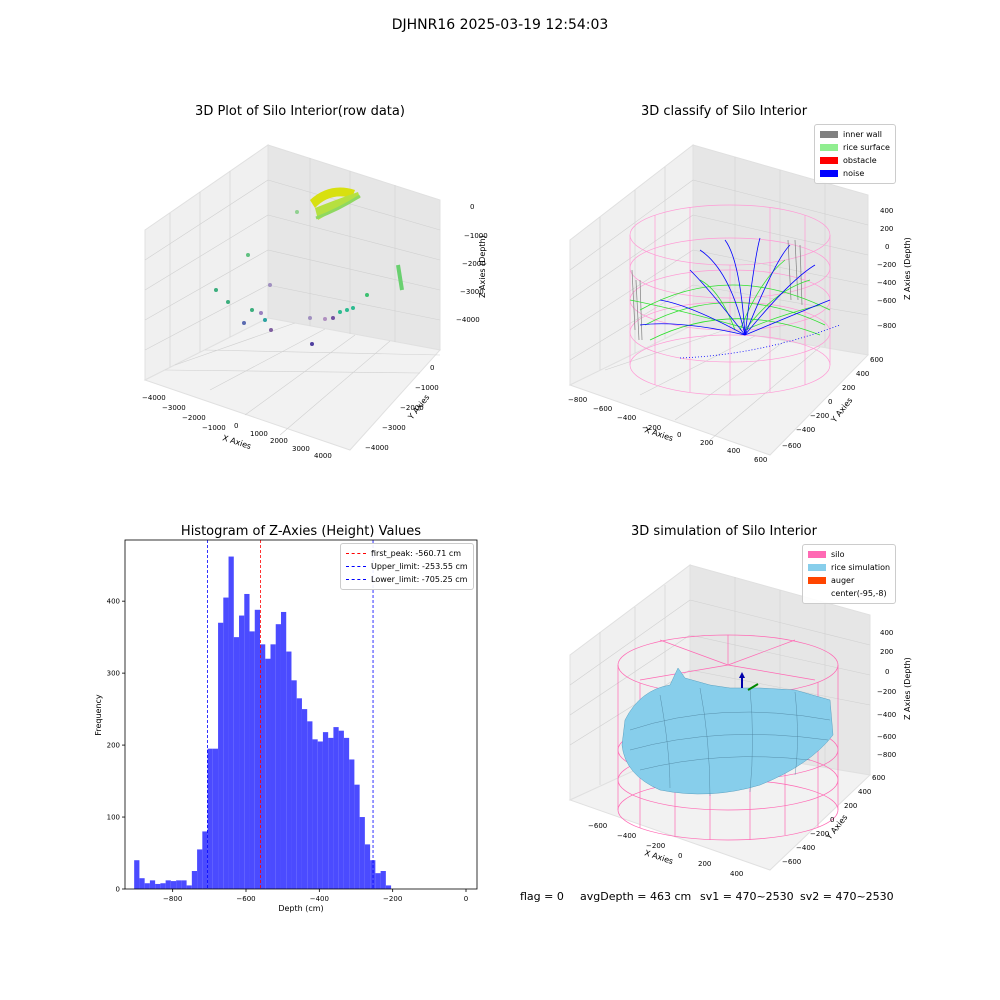  I want to click on legend-item-upper-limit: Upper_limit: -253.55 cm, so click(407, 566).